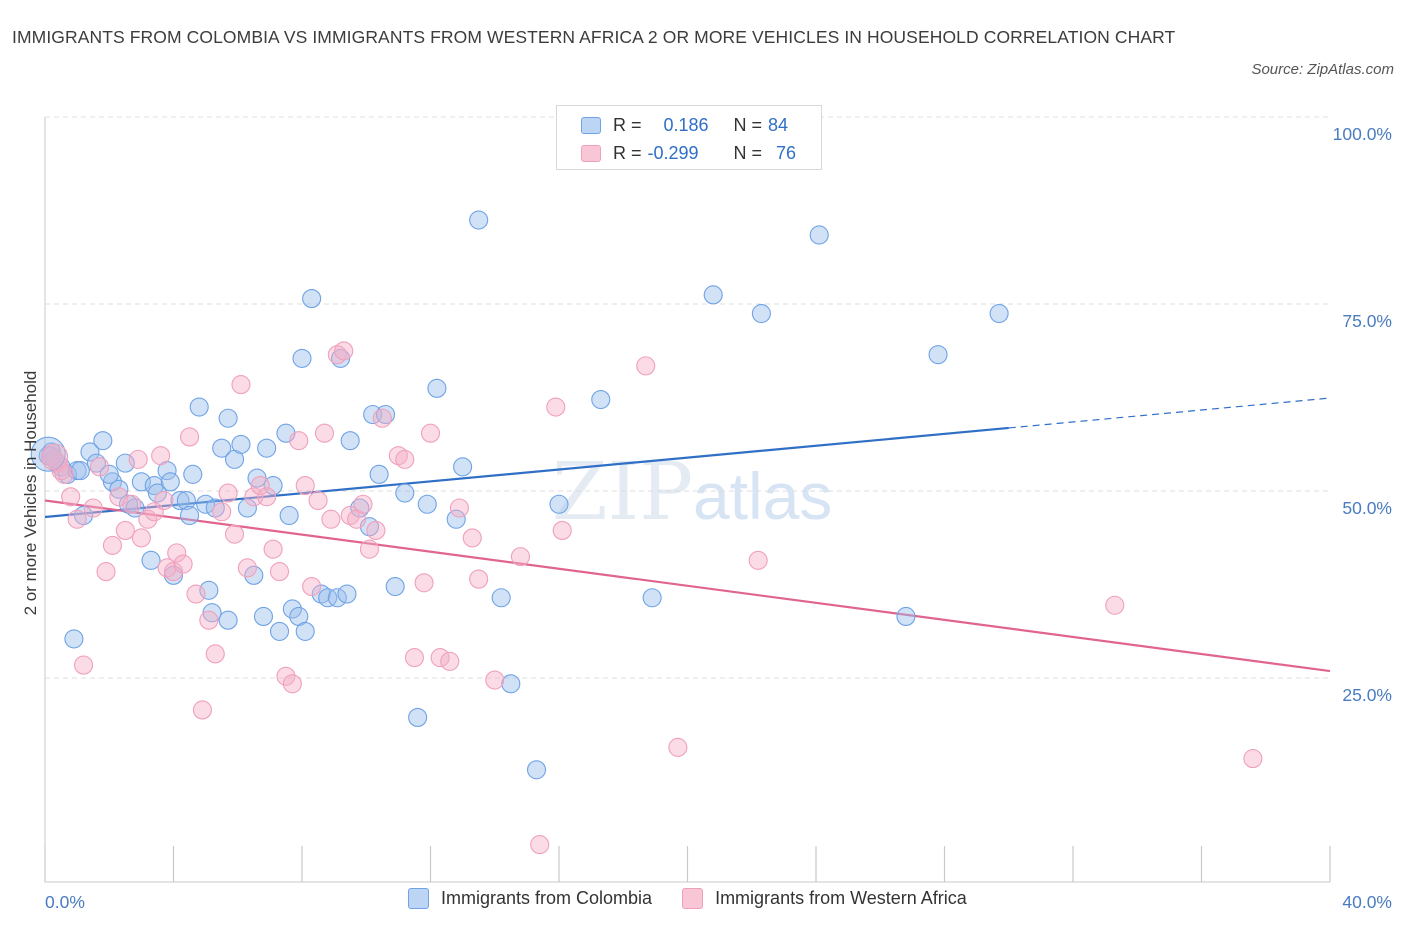 This screenshot has height=930, width=1406. I want to click on y-tick-label: 25.0%, so click(1367, 695).